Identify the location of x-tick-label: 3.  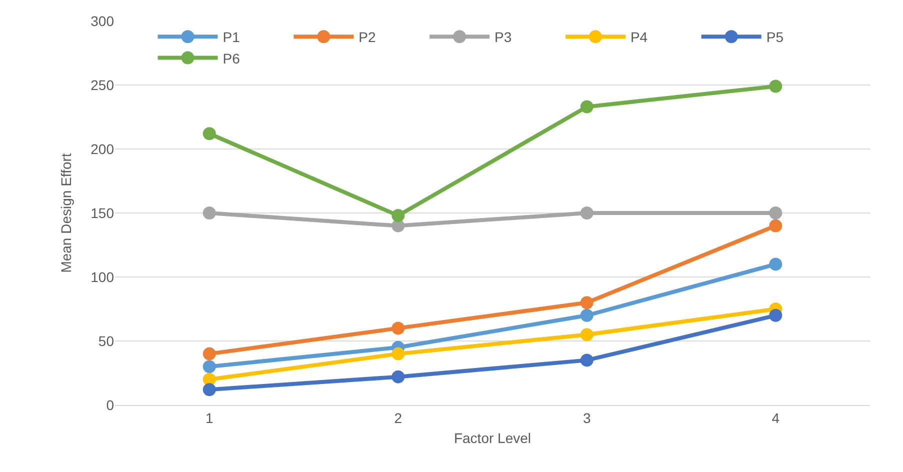
(586, 418).